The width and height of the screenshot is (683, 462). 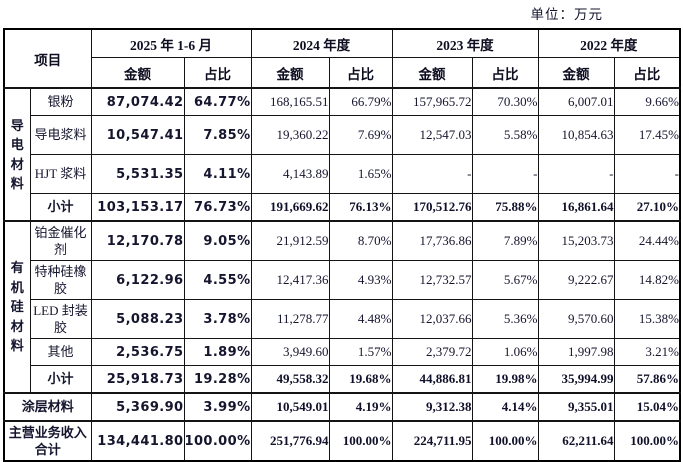 I want to click on ratio-cell: 9.05%, so click(x=217, y=240).